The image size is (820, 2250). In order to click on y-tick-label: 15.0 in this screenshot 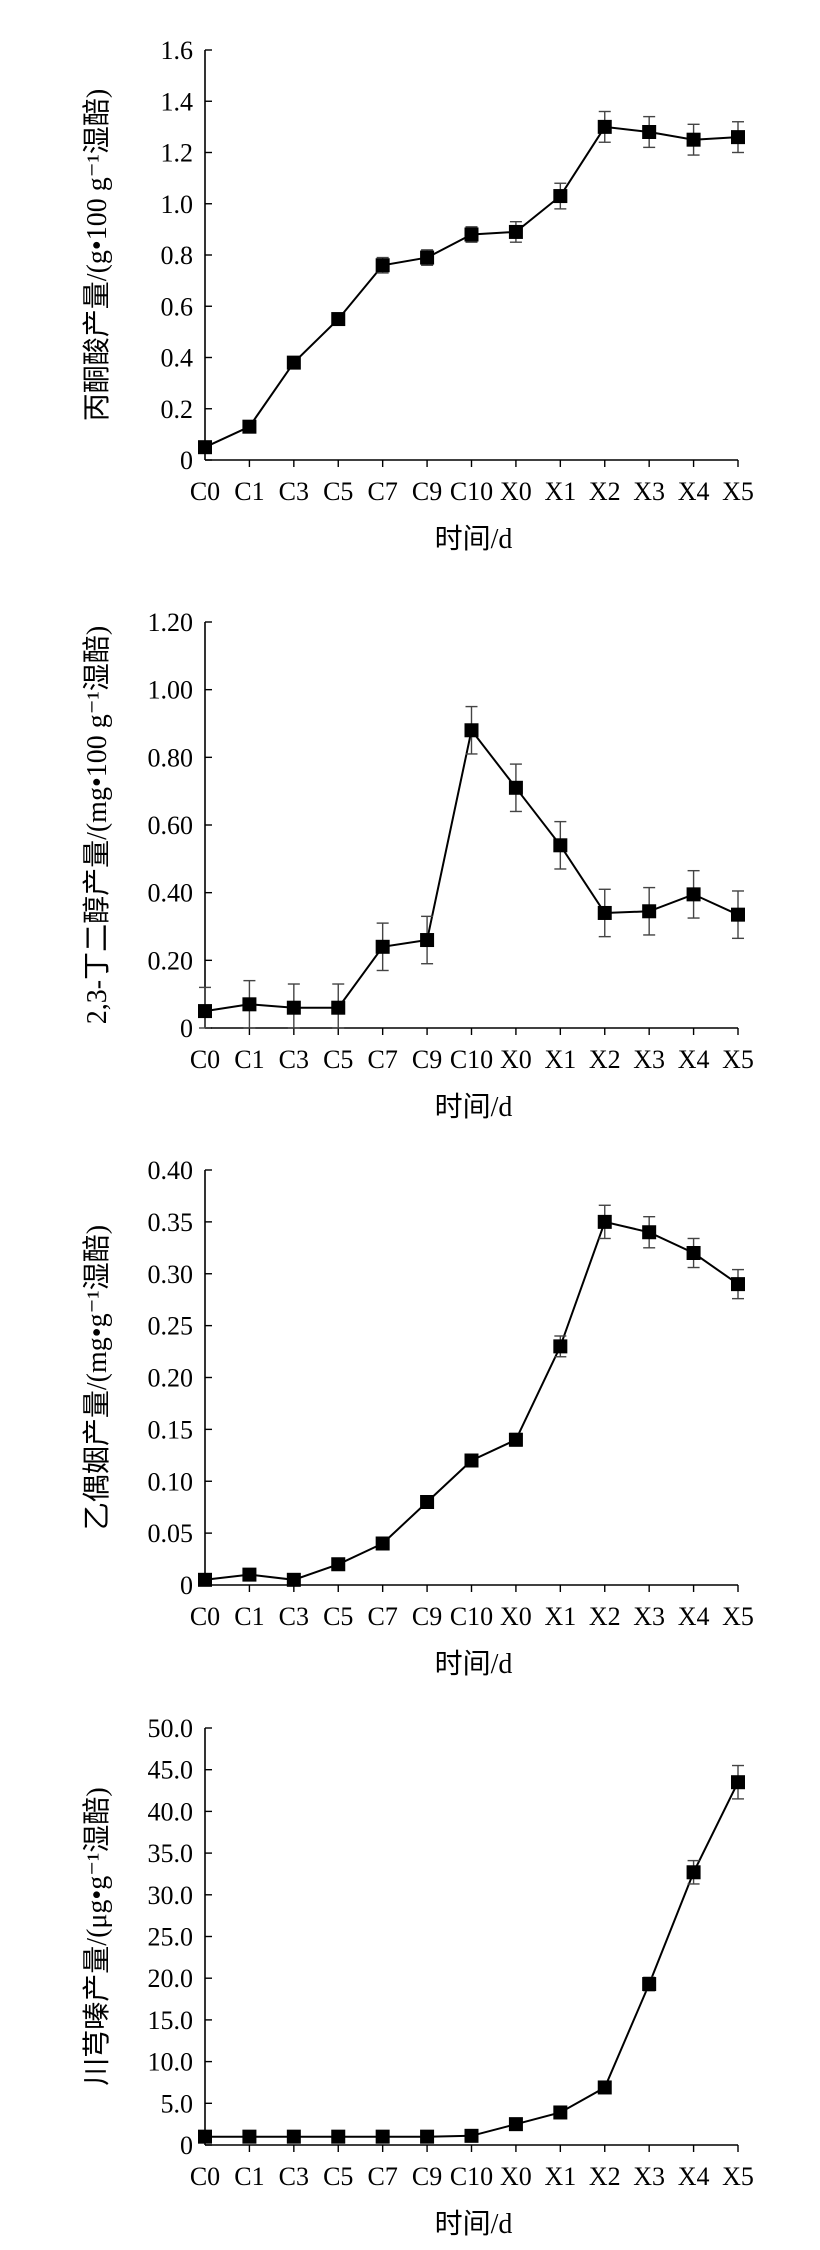, I will do `click(171, 2020)`.